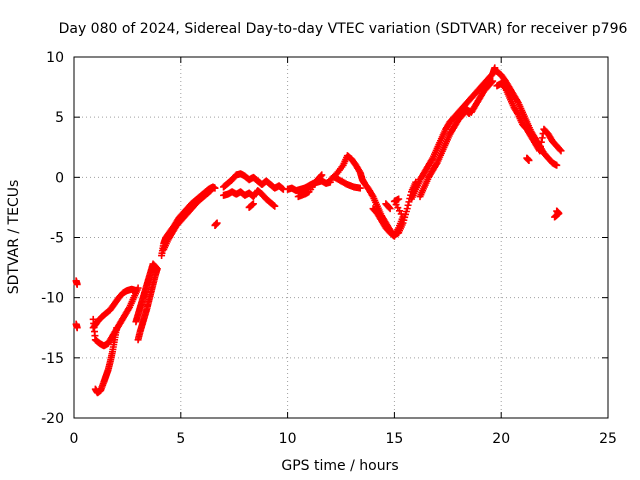 This screenshot has width=640, height=480. Describe the element at coordinates (343, 439) in the screenshot. I see `x-tick-labels: 0 5 10 15 20 25` at that location.